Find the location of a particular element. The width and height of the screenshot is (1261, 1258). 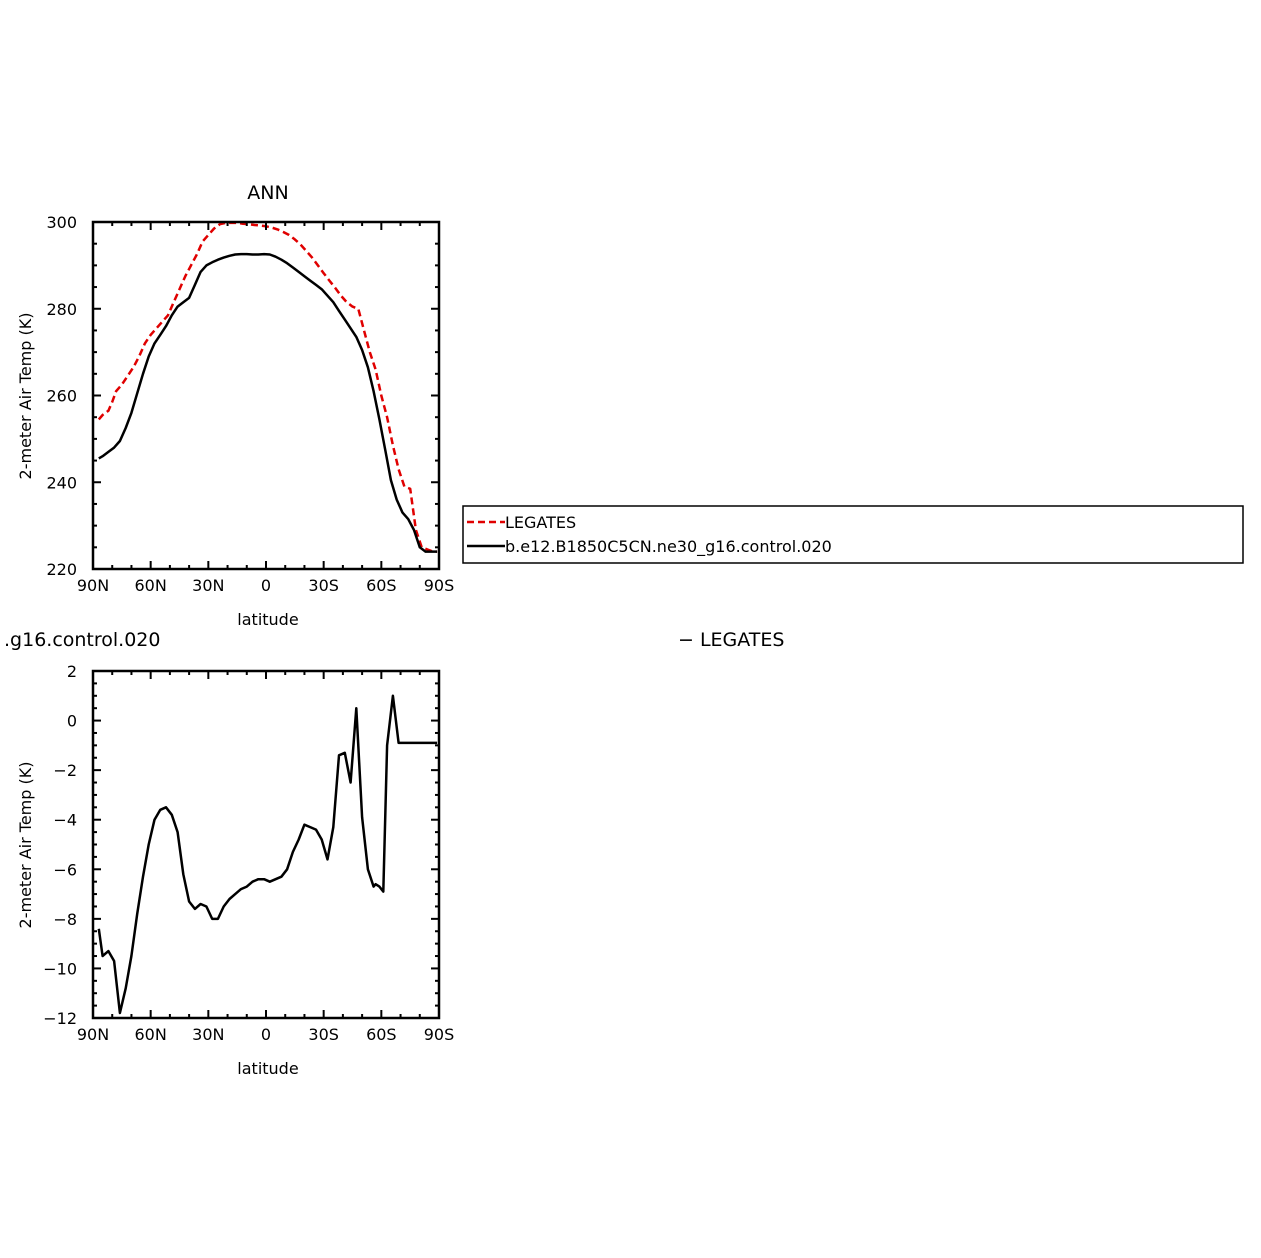

top-ytick-label: 240 is located at coordinates (61, 482).